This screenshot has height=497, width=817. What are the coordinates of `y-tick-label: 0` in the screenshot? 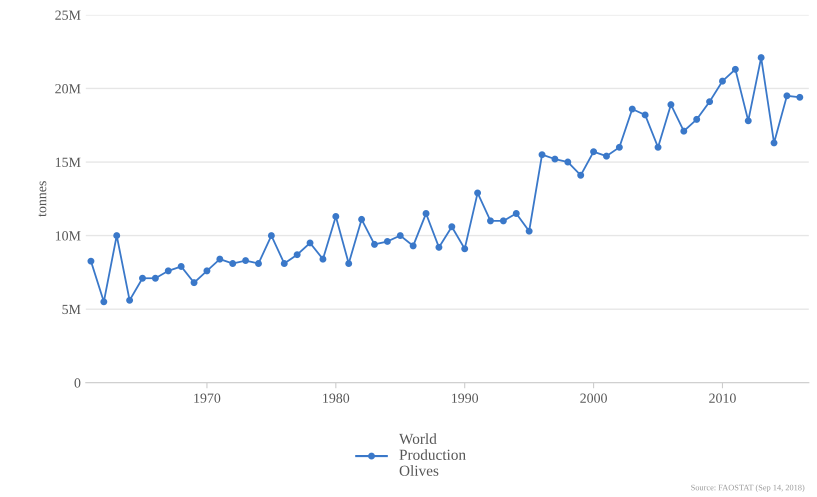 It's located at (77, 383).